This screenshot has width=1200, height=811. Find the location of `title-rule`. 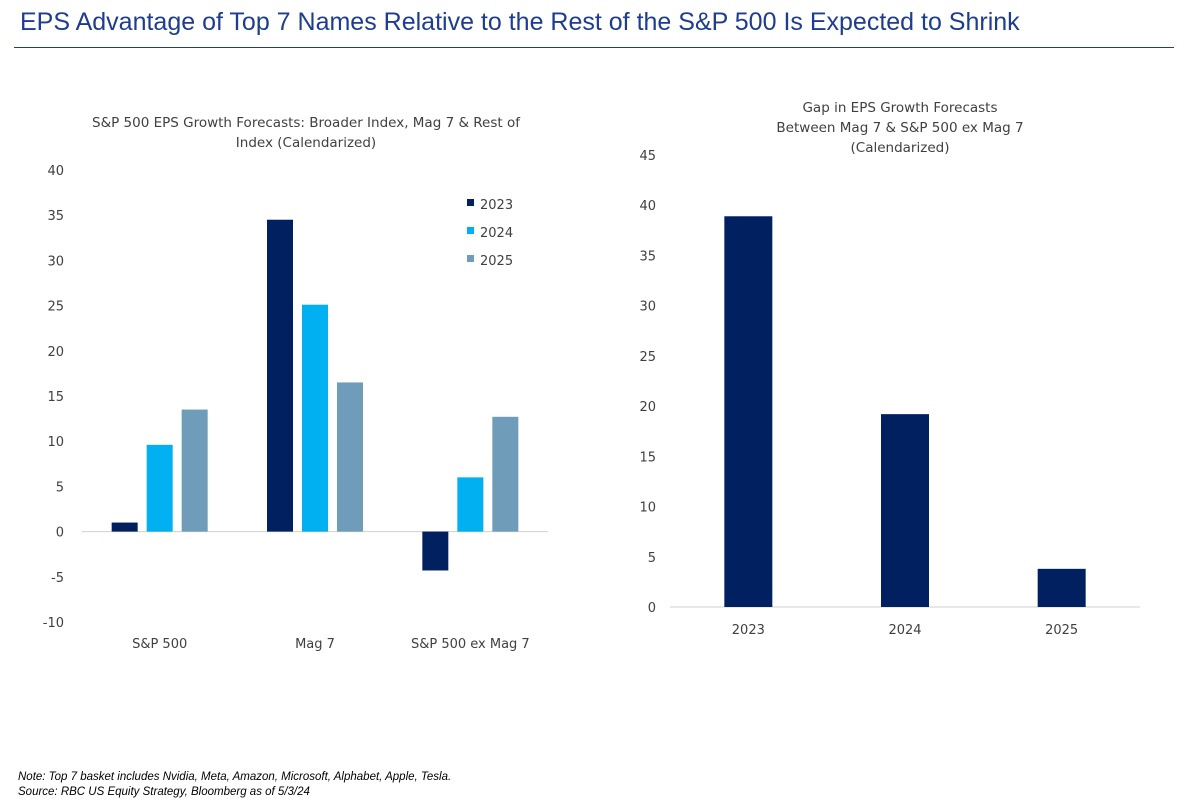

title-rule is located at coordinates (594, 47).